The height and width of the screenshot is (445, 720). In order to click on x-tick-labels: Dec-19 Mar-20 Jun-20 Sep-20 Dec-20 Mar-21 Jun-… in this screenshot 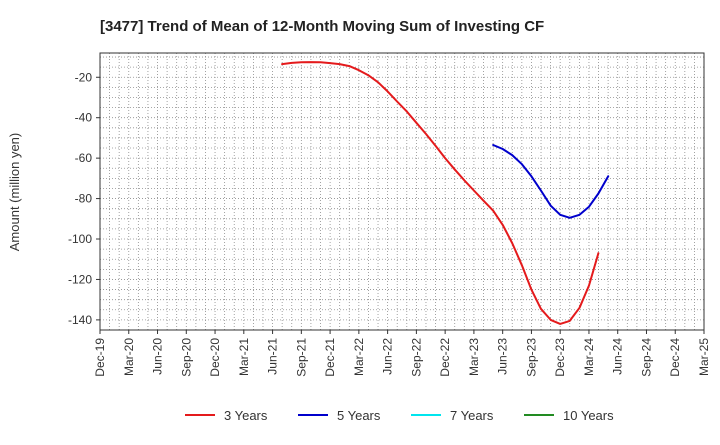, I will do `click(402, 353)`.